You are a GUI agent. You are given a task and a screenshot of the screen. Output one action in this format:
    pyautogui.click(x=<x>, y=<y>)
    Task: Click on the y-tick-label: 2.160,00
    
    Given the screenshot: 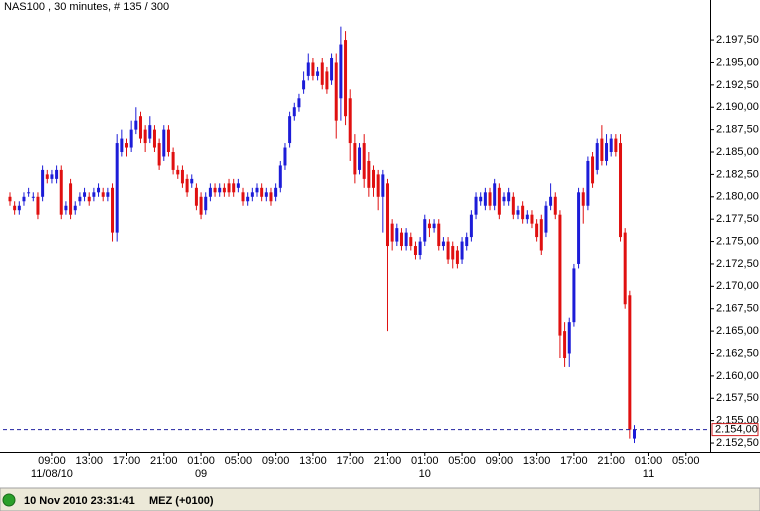 What is the action you would take?
    pyautogui.click(x=737, y=376)
    